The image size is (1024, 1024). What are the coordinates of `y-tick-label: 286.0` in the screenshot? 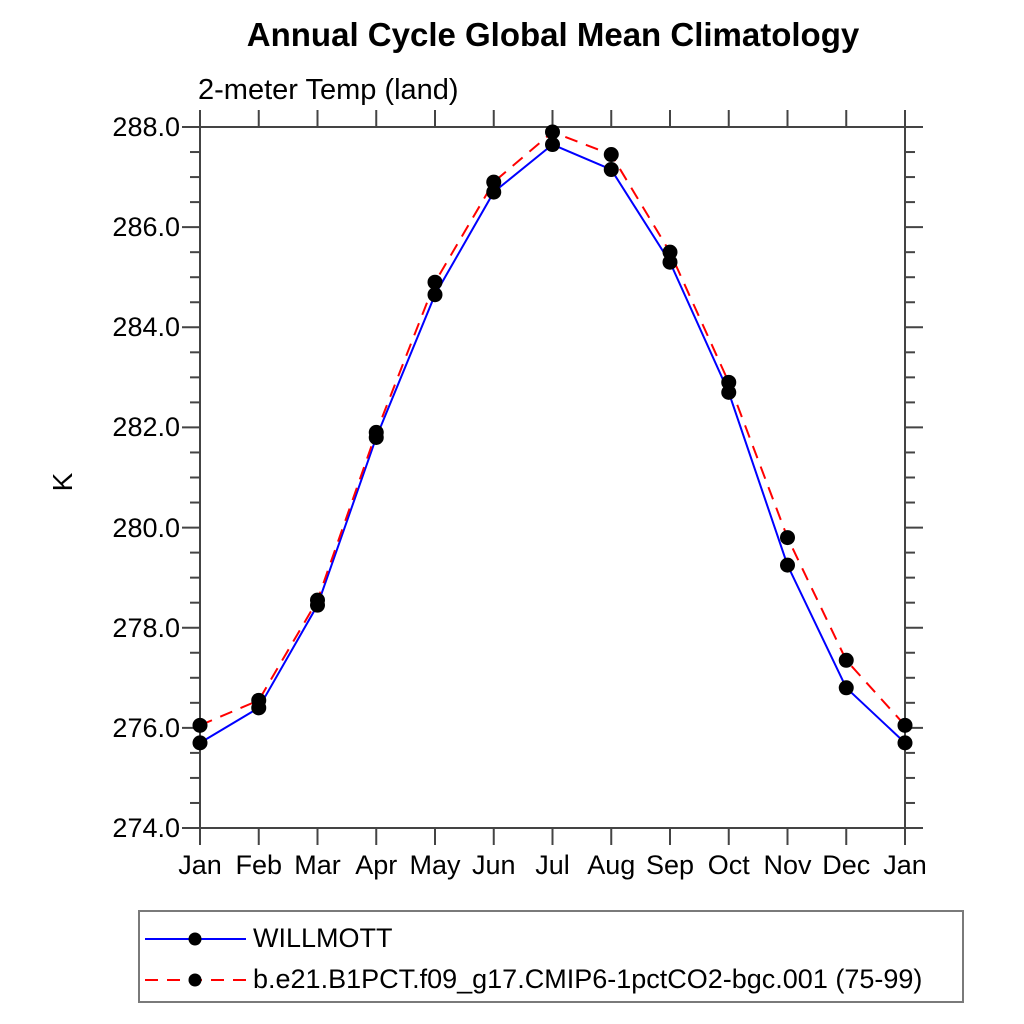 It's located at (146, 227).